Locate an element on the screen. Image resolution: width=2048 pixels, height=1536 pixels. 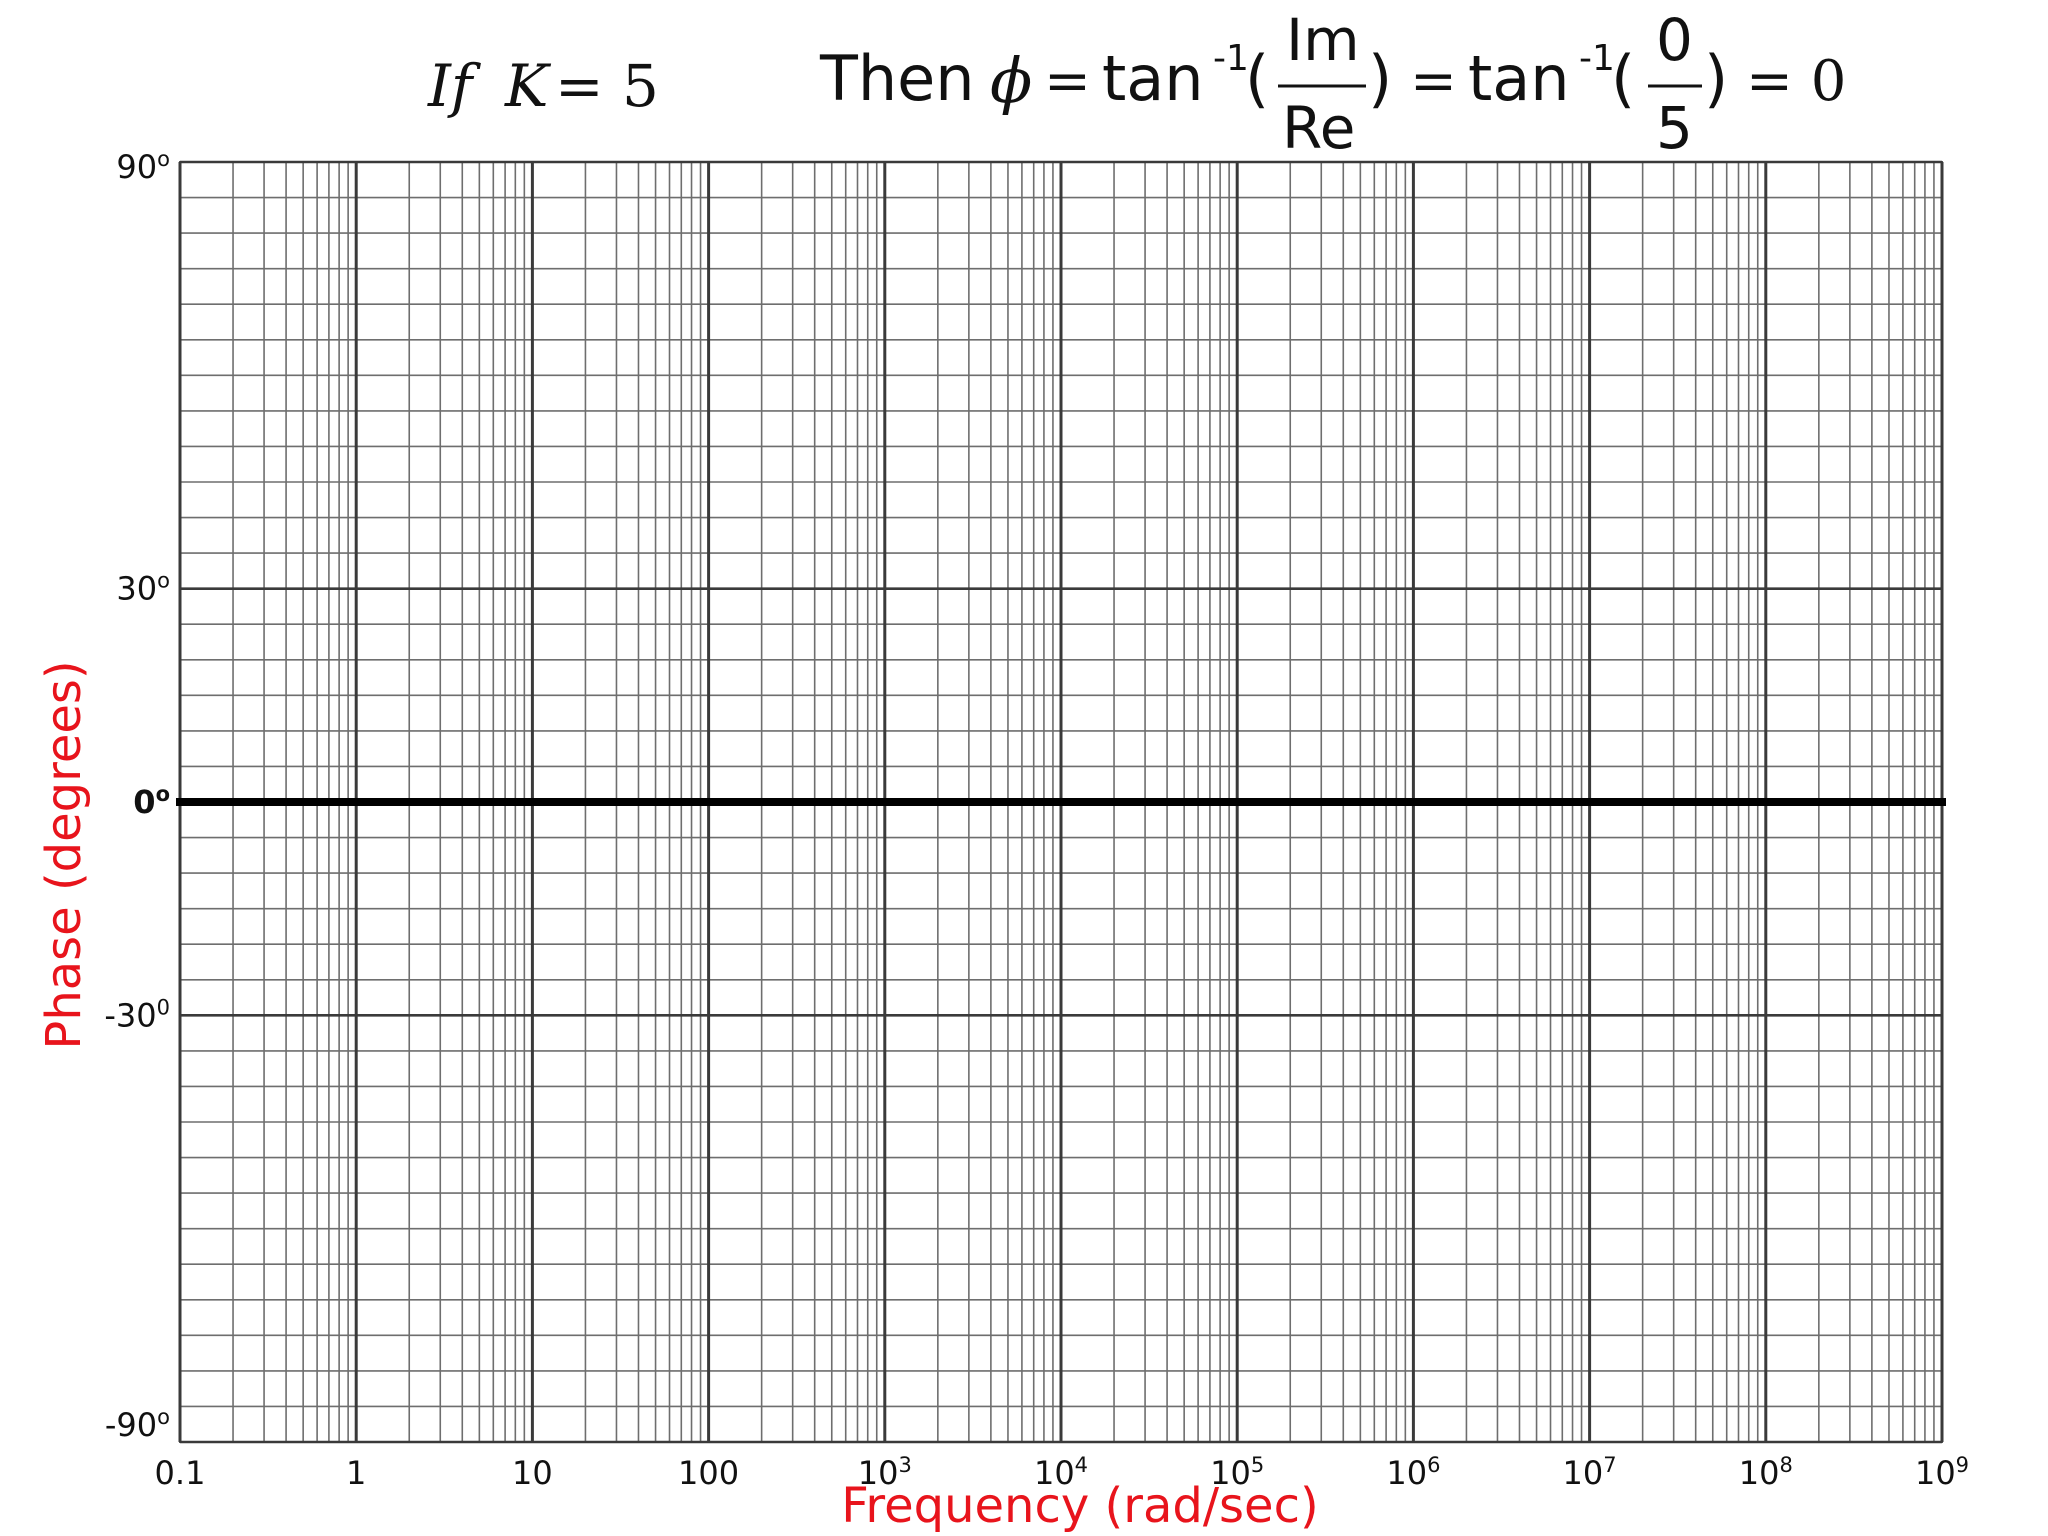
x-tick-labels: 0.1 1 10 100 10³ 10⁴ 10⁵ 10⁶ 10⁷ 10⁸ 10⁹ is located at coordinates (1062, 1472).